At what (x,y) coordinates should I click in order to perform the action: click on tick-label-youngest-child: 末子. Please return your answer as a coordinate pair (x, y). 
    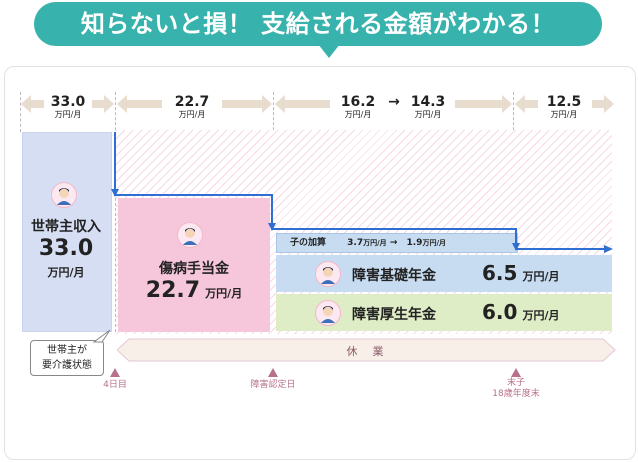
    Looking at the image, I should click on (515, 383).